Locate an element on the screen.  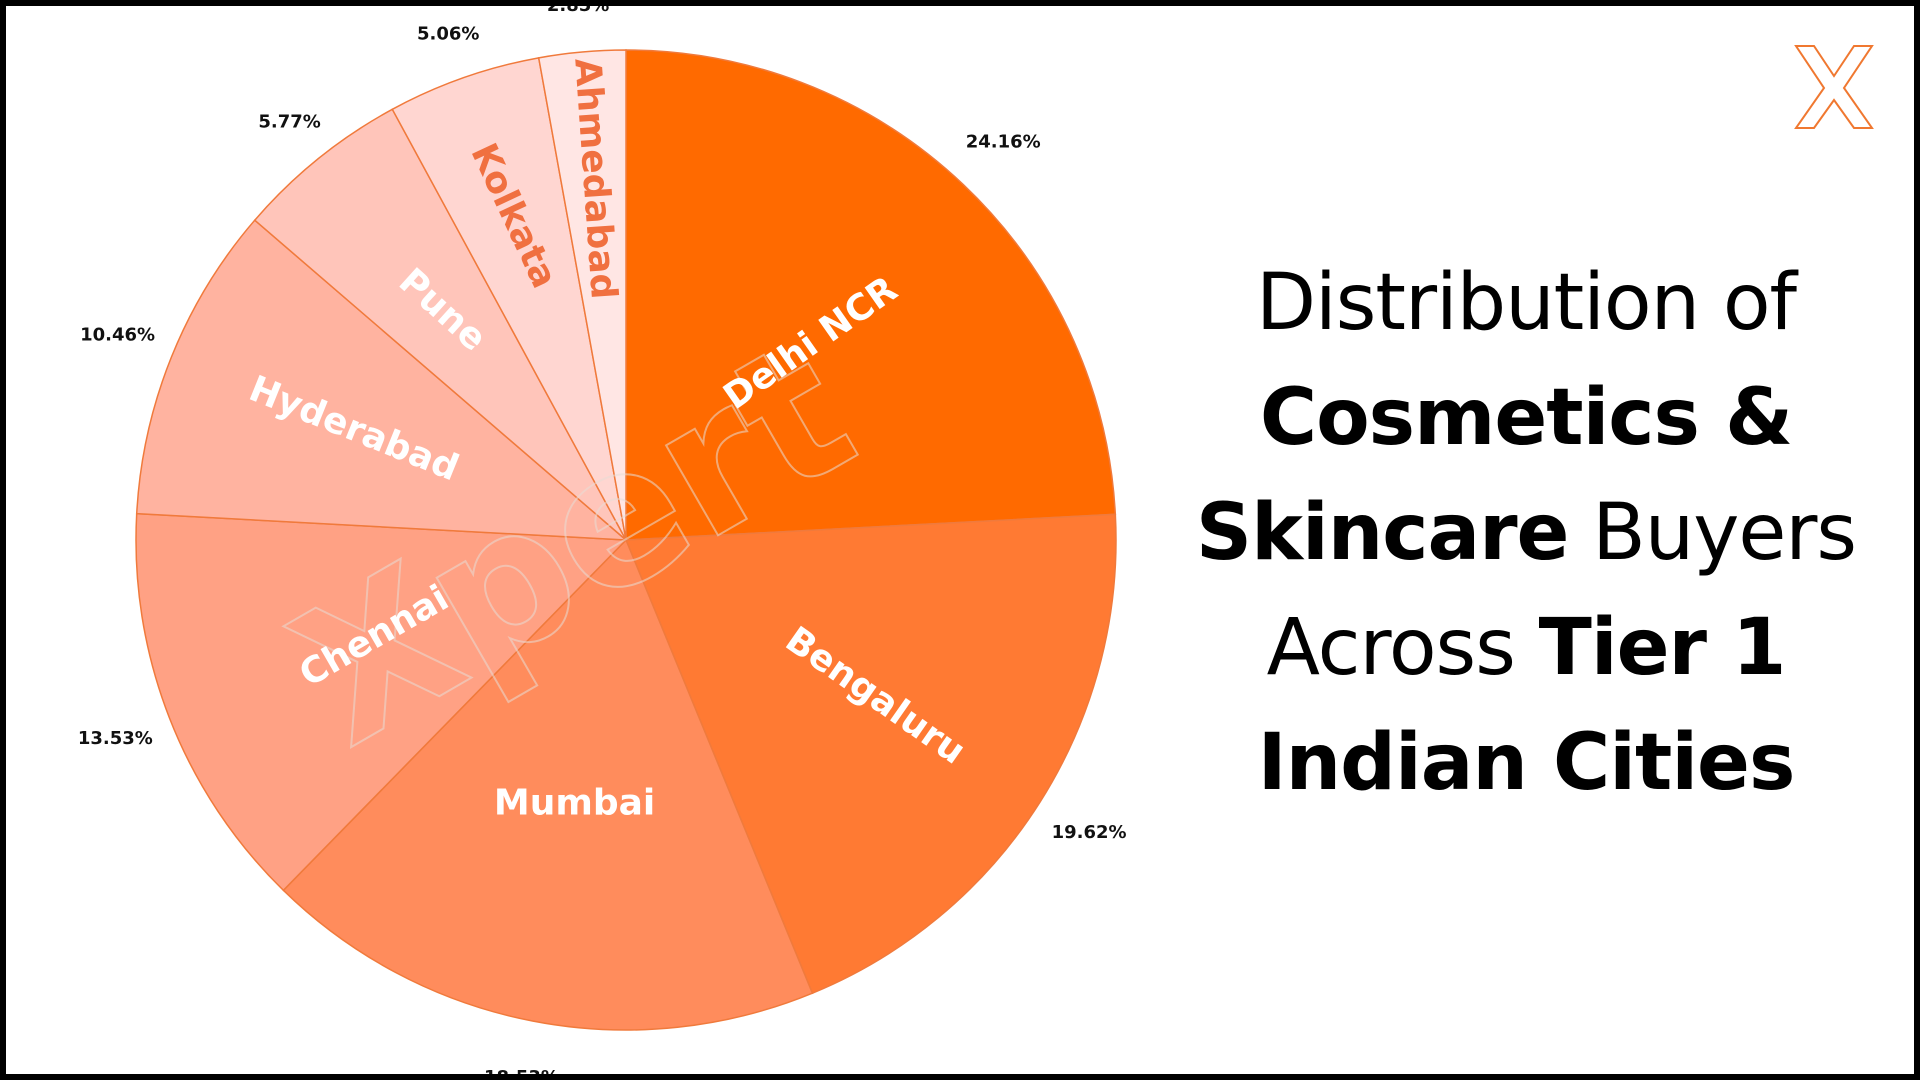
title-text: Indian Cities is located at coordinates (1526, 763).